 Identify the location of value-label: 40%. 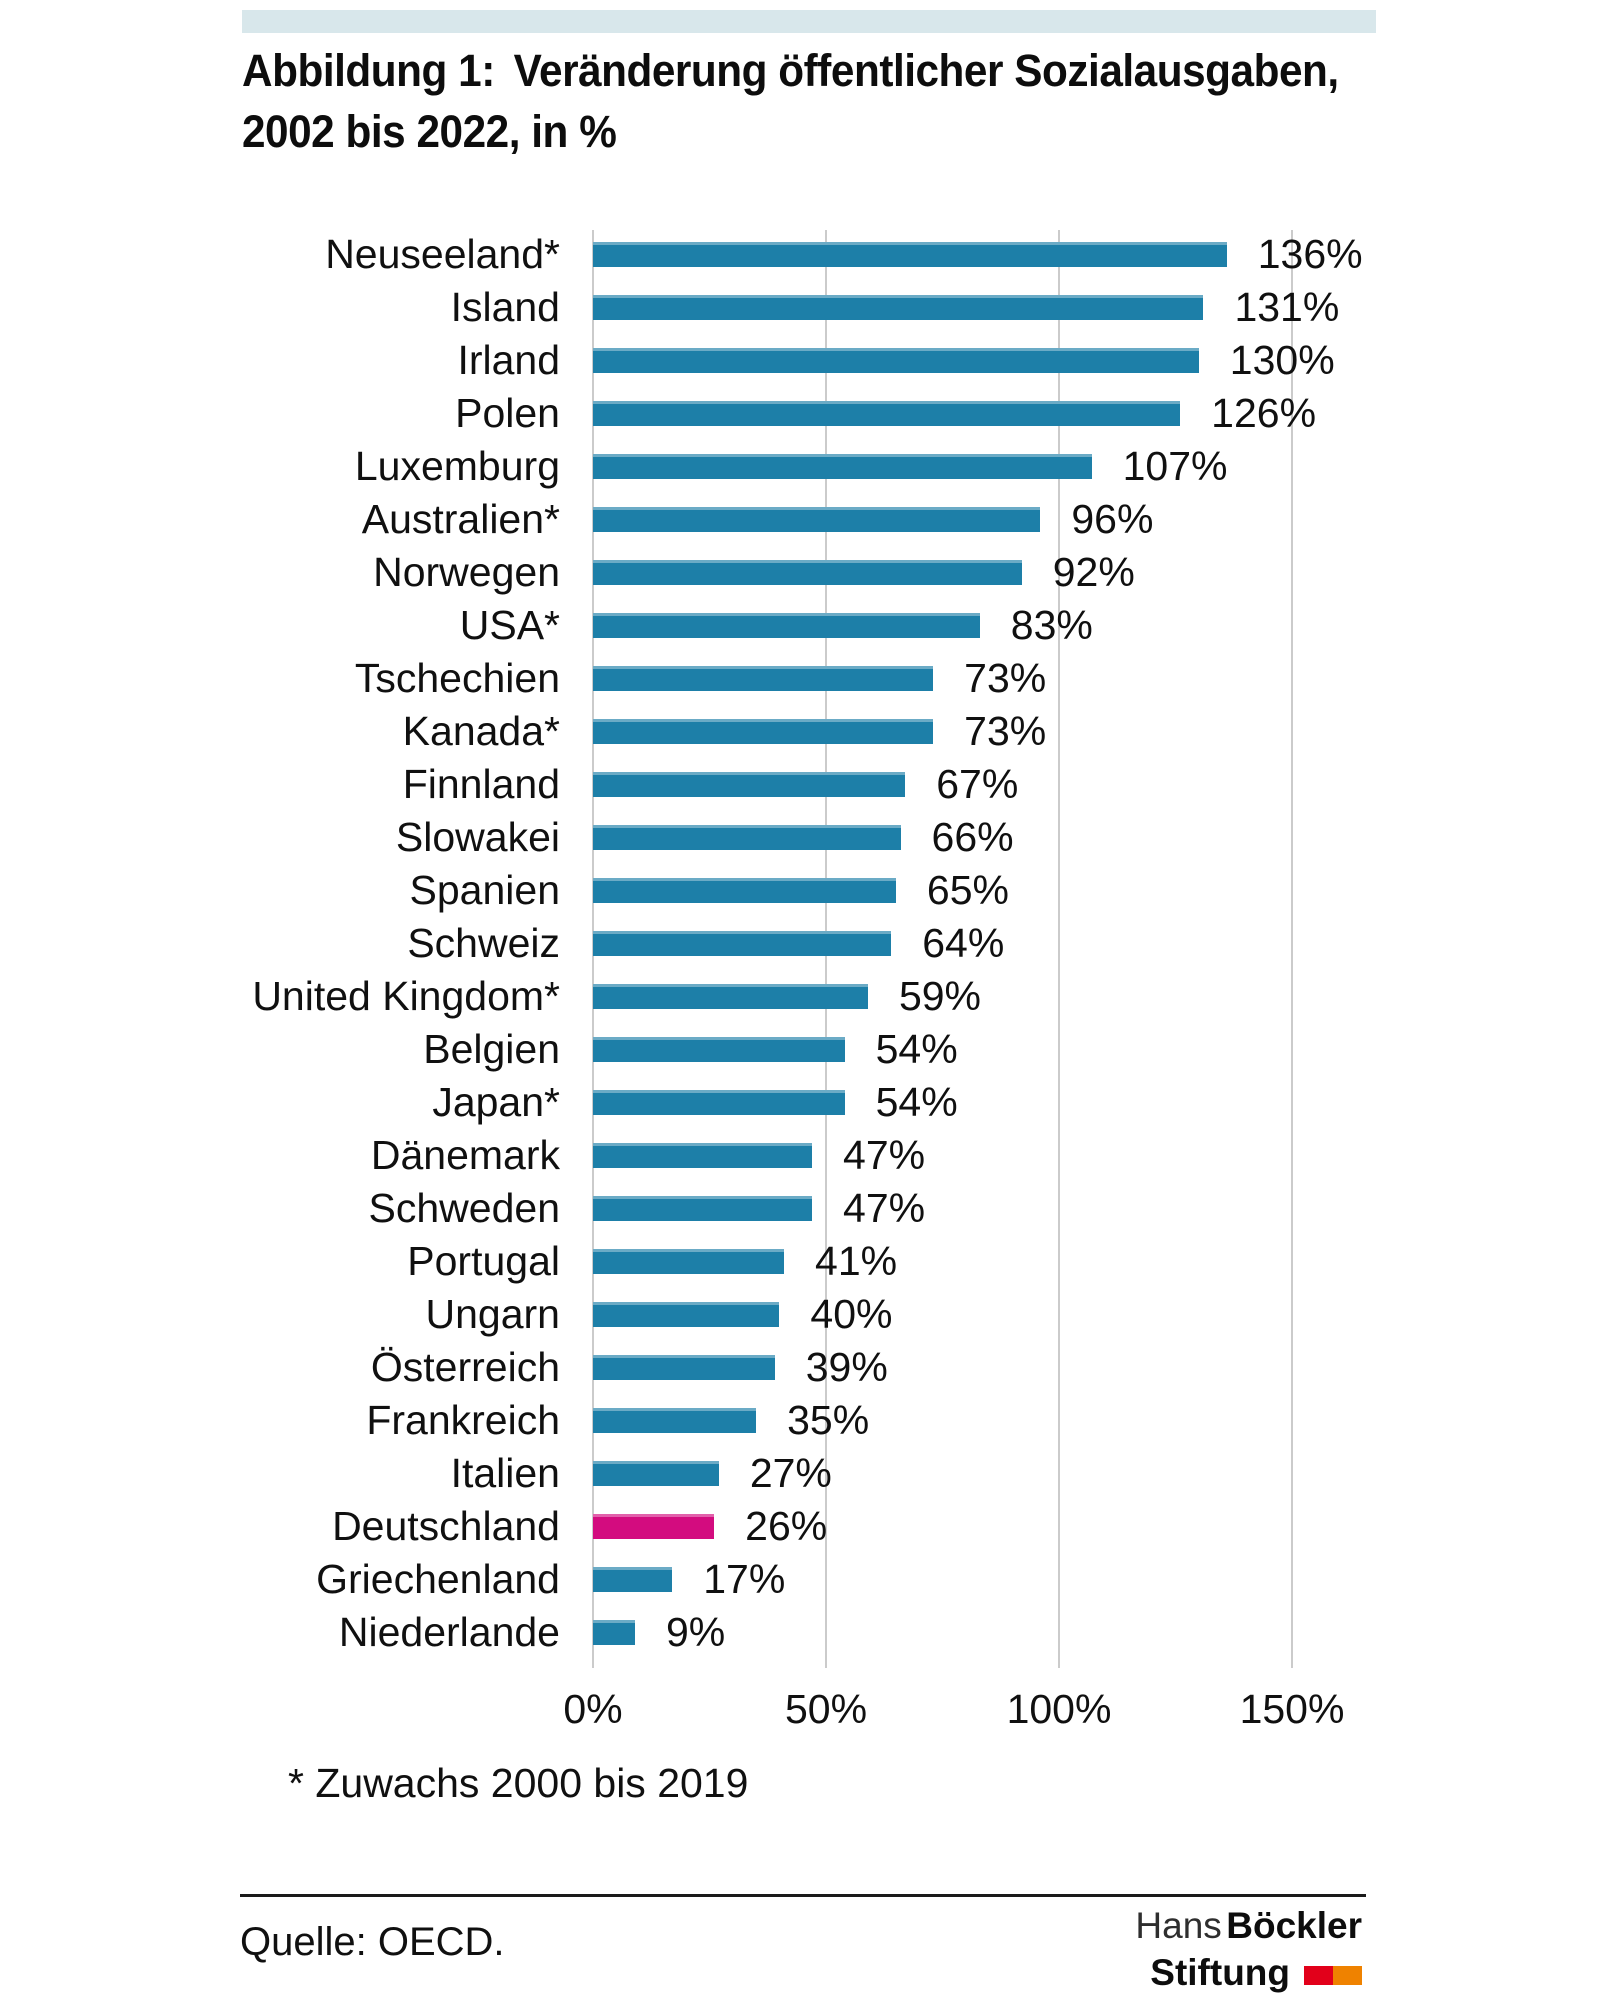
(851, 1314).